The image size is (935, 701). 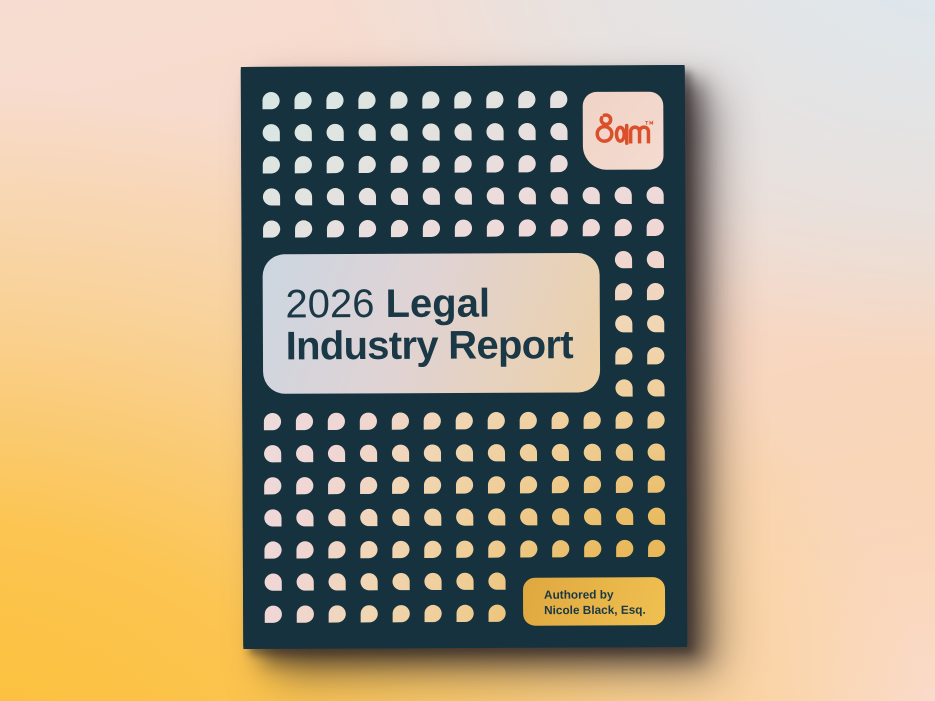 I want to click on svg-text: Nicole Black, Esq., so click(x=595, y=610).